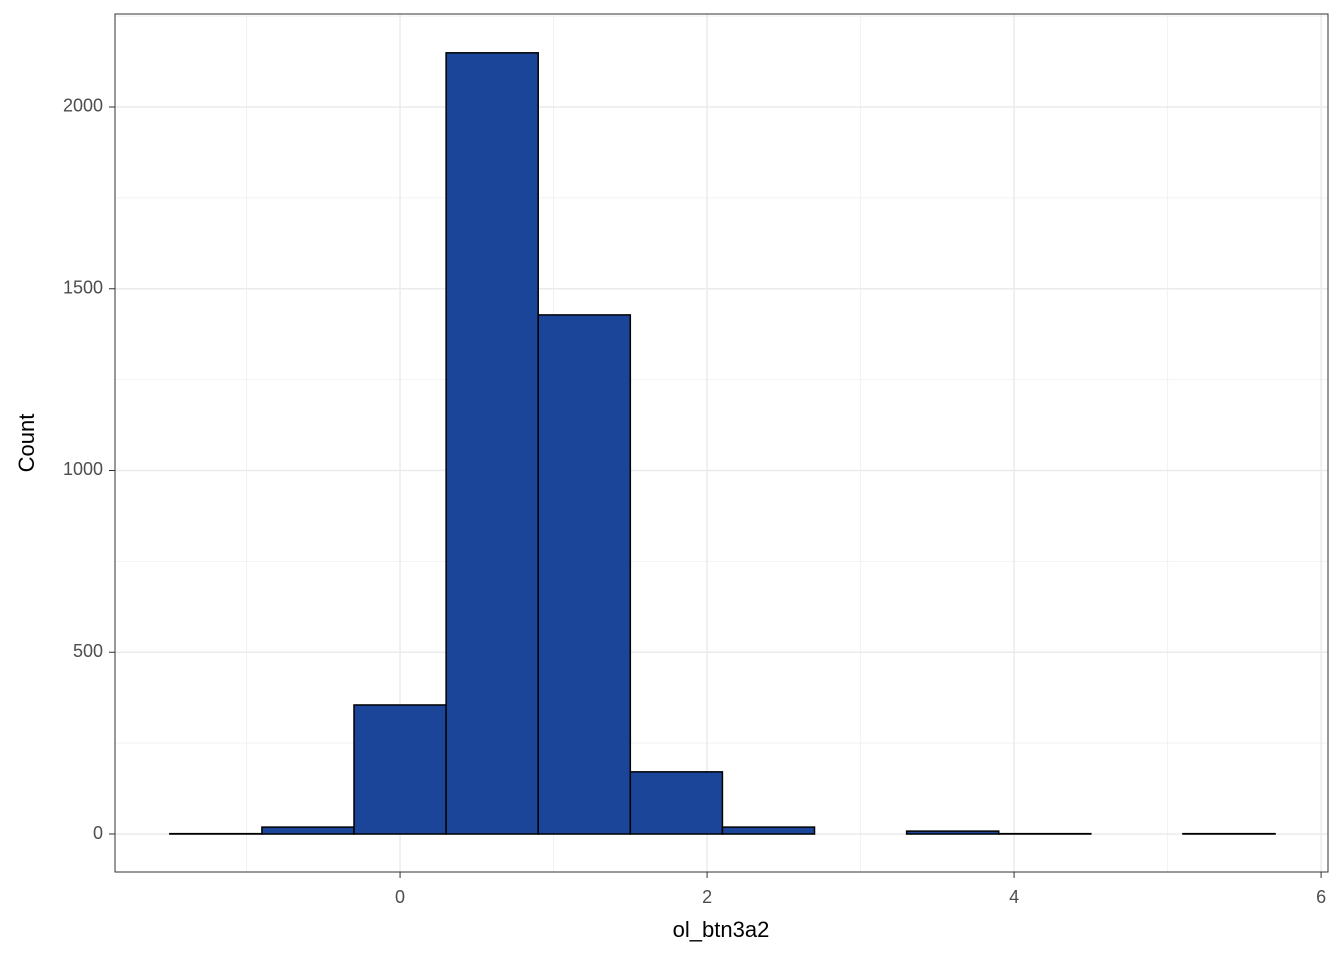 This screenshot has height=965, width=1344. What do you see at coordinates (83, 287) in the screenshot?
I see `y-tick-label: 1500` at bounding box center [83, 287].